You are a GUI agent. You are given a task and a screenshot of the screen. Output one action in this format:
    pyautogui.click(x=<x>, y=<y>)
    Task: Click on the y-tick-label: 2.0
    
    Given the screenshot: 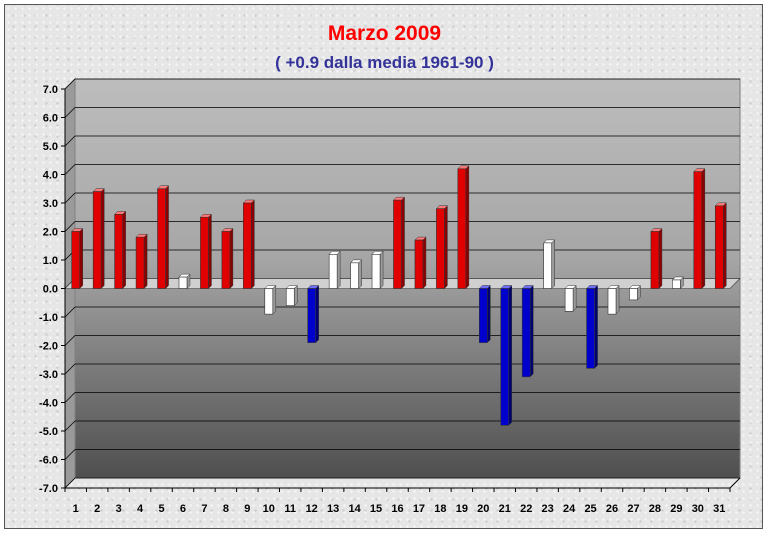 What is the action you would take?
    pyautogui.click(x=50, y=233)
    